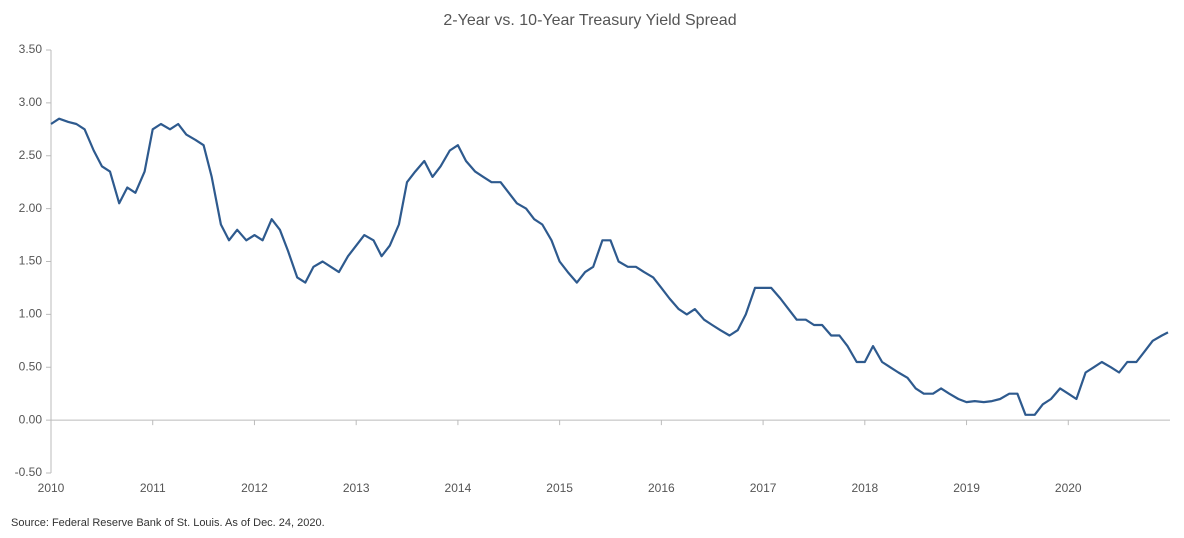  Describe the element at coordinates (254, 488) in the screenshot. I see `x-tick-label: 2012` at that location.